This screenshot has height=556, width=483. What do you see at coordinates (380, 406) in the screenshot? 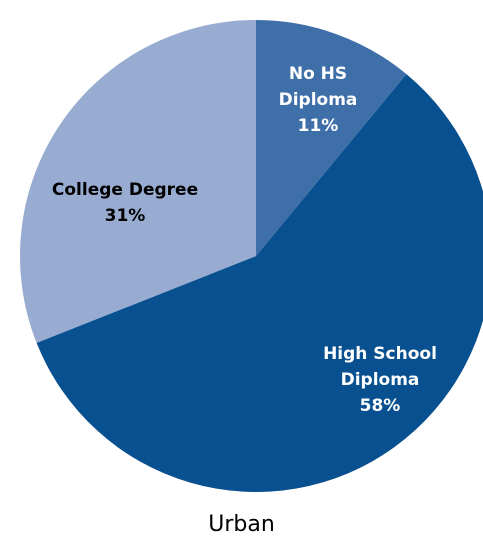
I see `value-label: 58%` at bounding box center [380, 406].